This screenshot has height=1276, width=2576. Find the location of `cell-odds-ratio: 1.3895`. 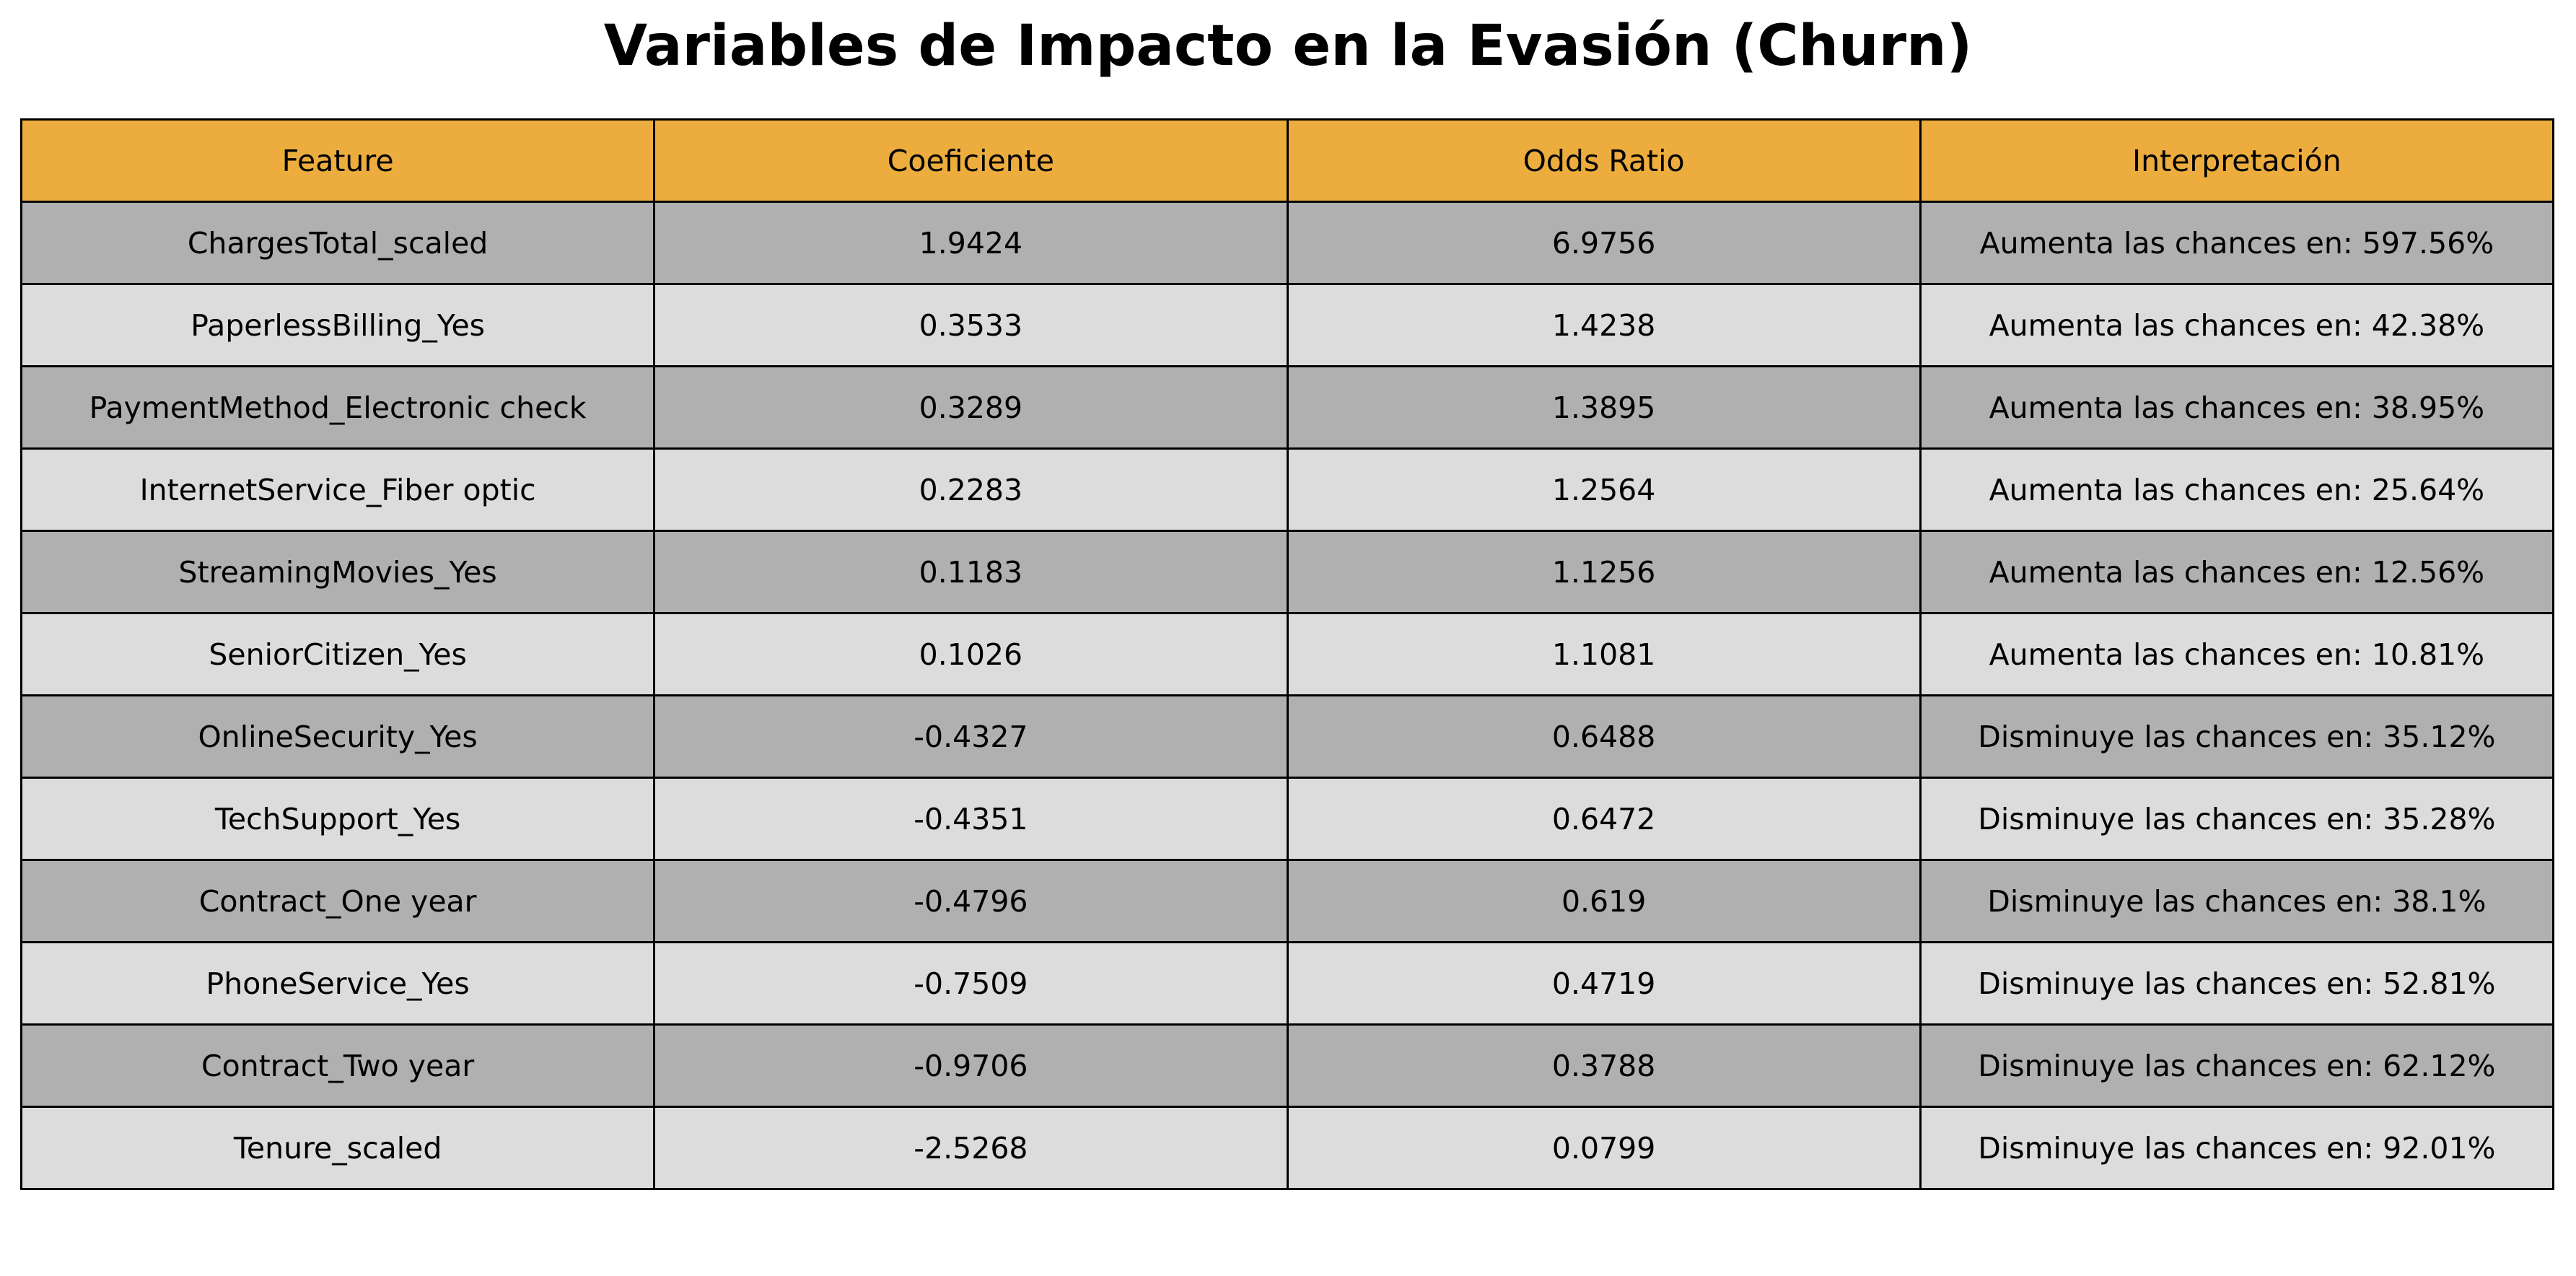

cell-odds-ratio: 1.3895 is located at coordinates (1604, 407).